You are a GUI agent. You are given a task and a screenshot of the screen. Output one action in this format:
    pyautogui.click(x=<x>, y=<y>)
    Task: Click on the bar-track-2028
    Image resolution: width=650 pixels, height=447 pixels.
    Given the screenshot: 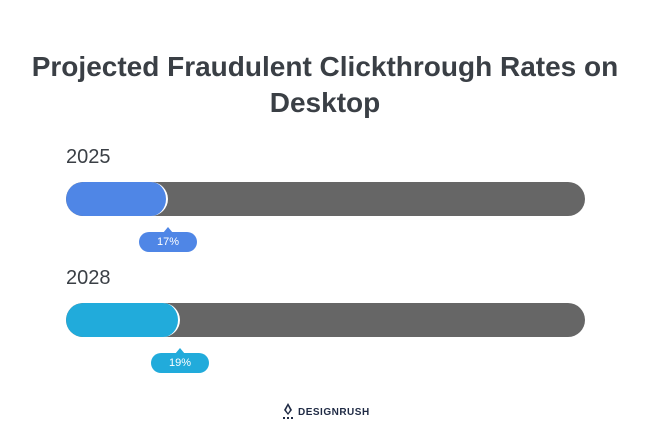 What is the action you would take?
    pyautogui.click(x=325, y=320)
    